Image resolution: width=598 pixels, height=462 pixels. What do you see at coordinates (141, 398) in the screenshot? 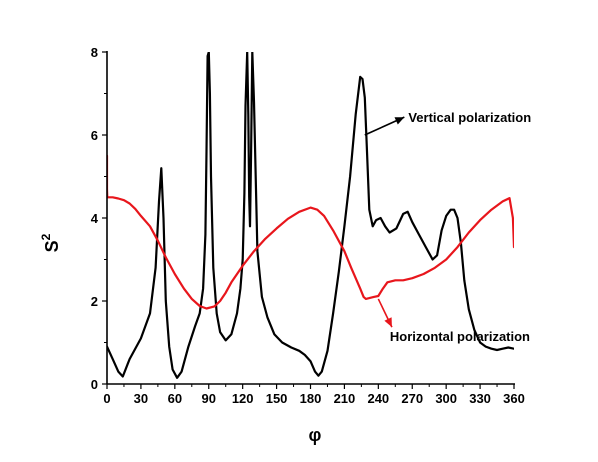
I see `x-tick-label: 30` at bounding box center [141, 398].